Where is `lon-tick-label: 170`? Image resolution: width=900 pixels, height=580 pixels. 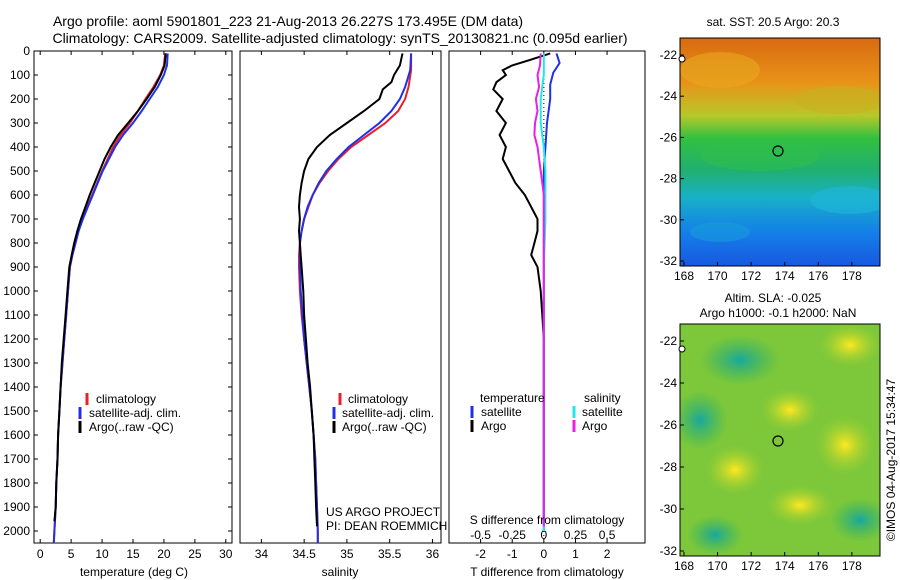
lon-tick-label: 170 is located at coordinates (718, 566).